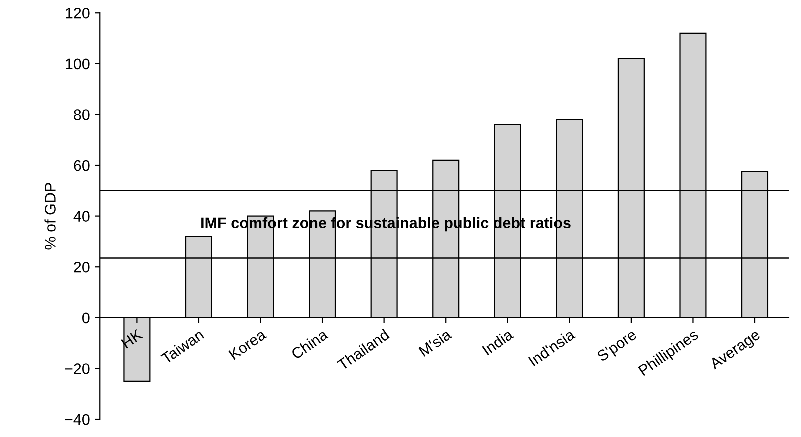 The width and height of the screenshot is (801, 437). What do you see at coordinates (82, 216) in the screenshot?
I see `y-tick-label: 40` at bounding box center [82, 216].